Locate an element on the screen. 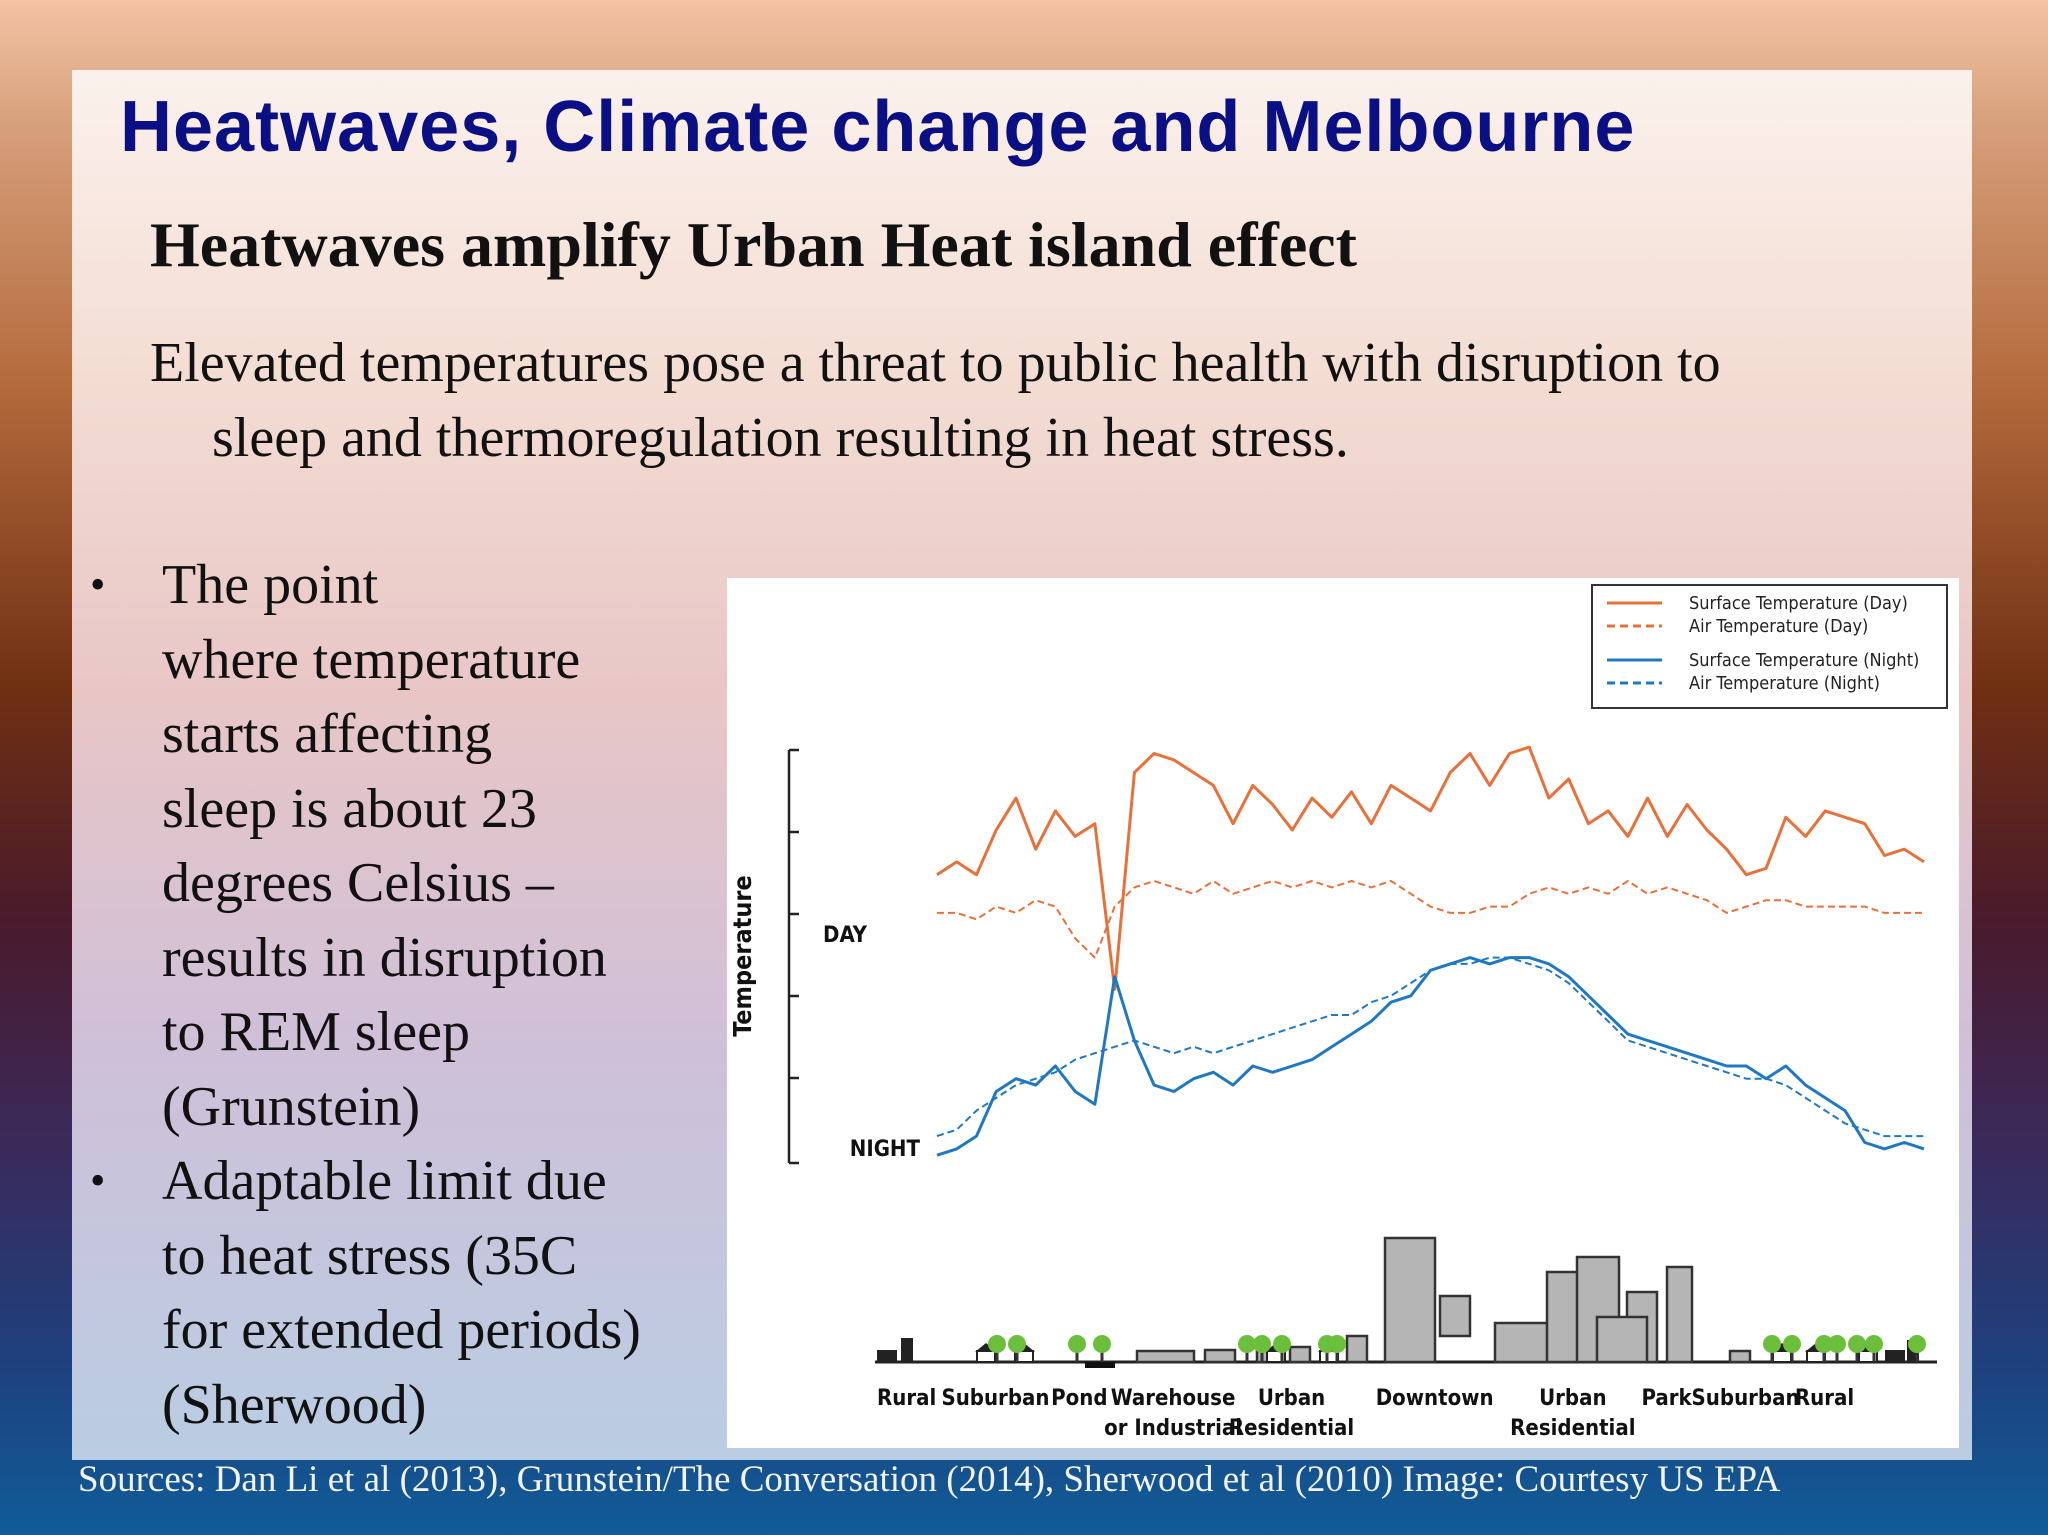 This screenshot has height=1535, width=2048. land-use-label: Downtown is located at coordinates (1435, 1398).